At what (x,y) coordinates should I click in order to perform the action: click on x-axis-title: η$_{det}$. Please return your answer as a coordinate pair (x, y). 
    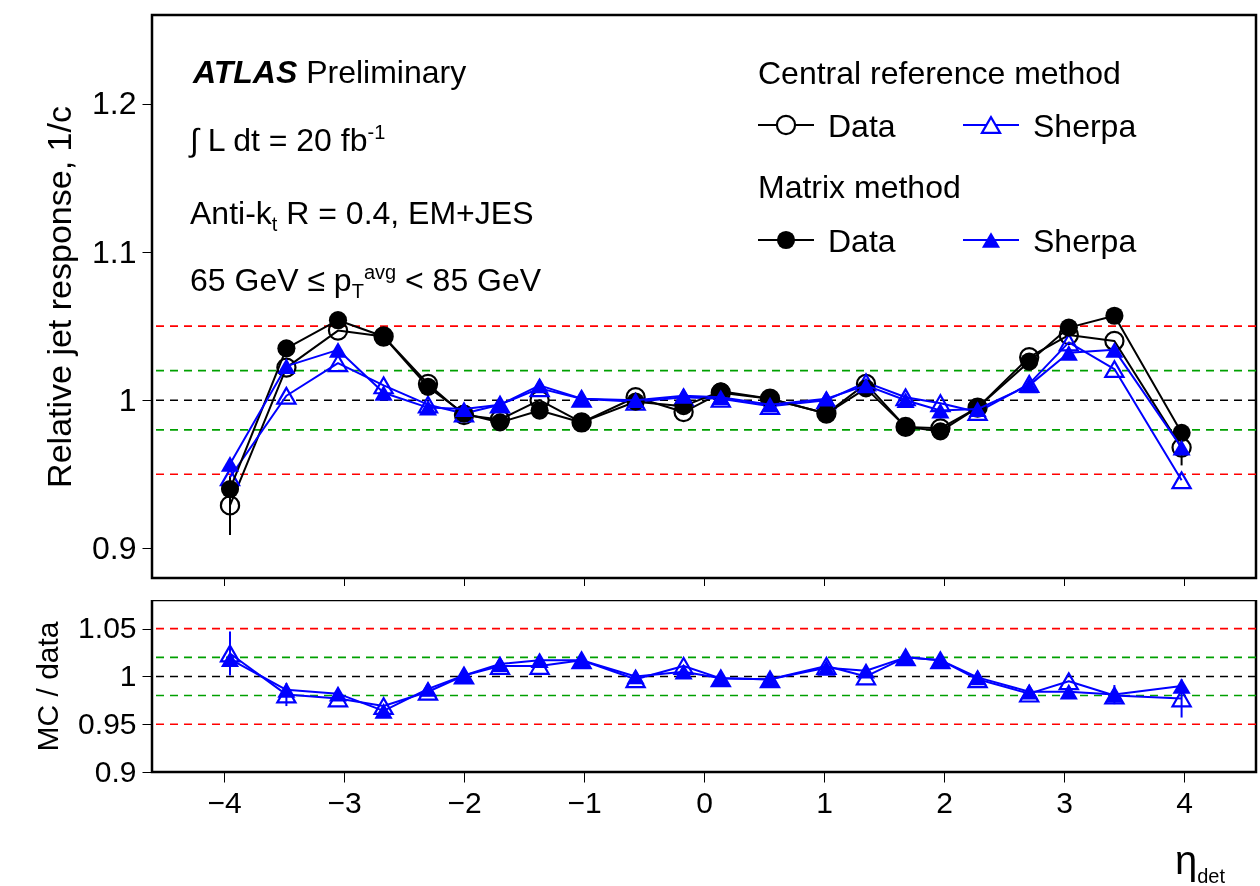
    Looking at the image, I should click on (1200, 862).